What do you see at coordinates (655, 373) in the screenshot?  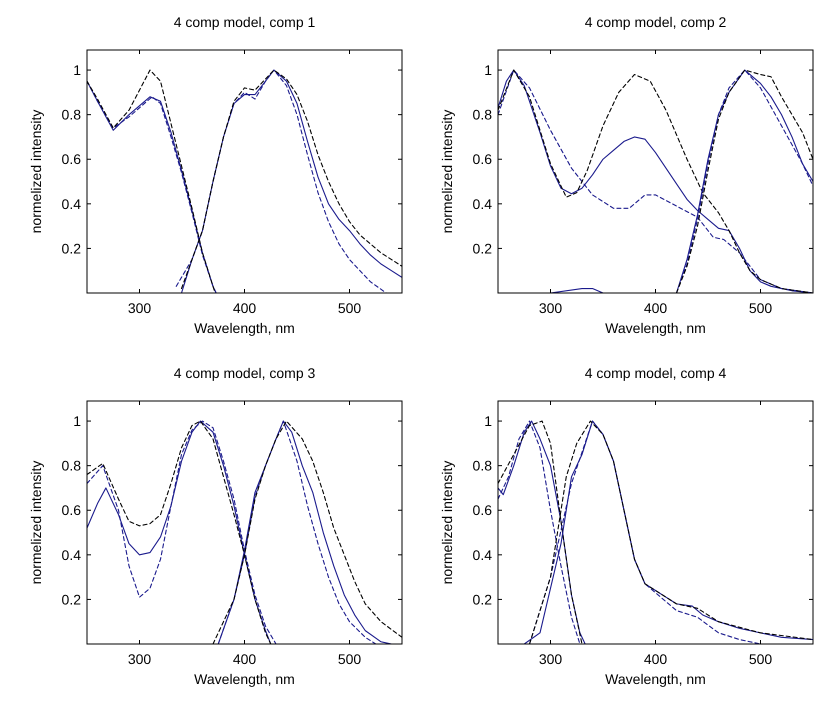 I see `chart-title: 4 comp model, comp 4` at bounding box center [655, 373].